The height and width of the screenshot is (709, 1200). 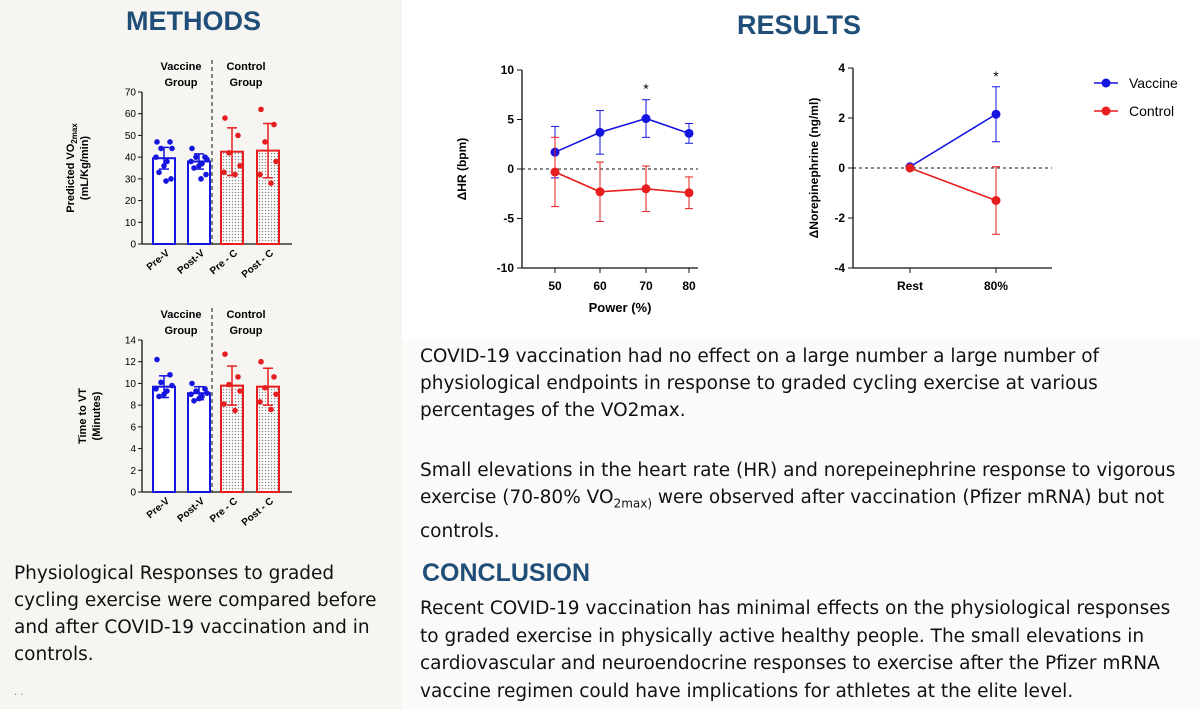 What do you see at coordinates (131, 201) in the screenshot?
I see `y-tick-label: 20` at bounding box center [131, 201].